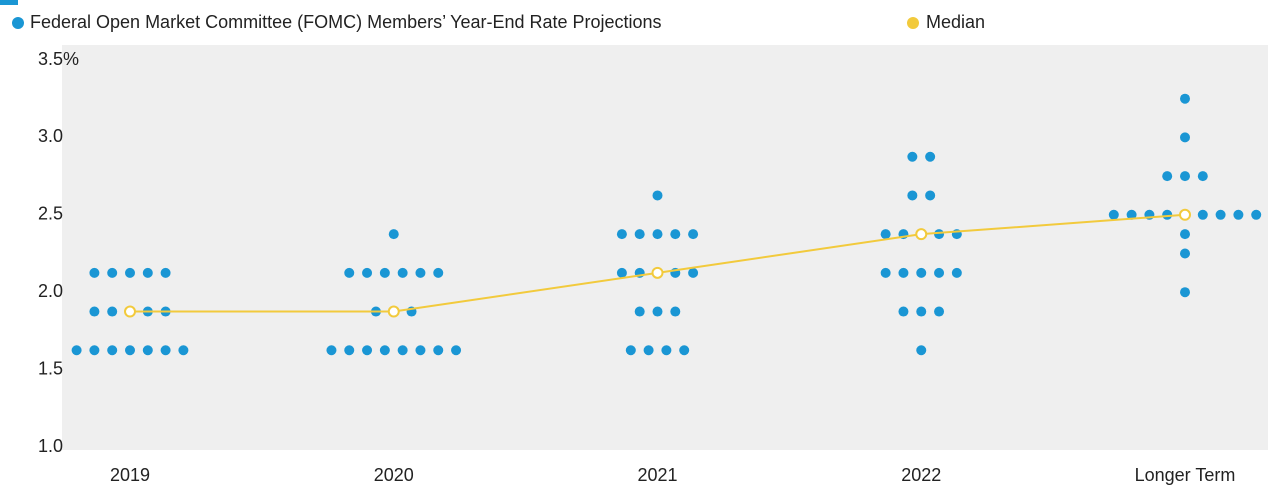 The width and height of the screenshot is (1275, 489). I want to click on y-tick-label: 3.5%, so click(58, 59).